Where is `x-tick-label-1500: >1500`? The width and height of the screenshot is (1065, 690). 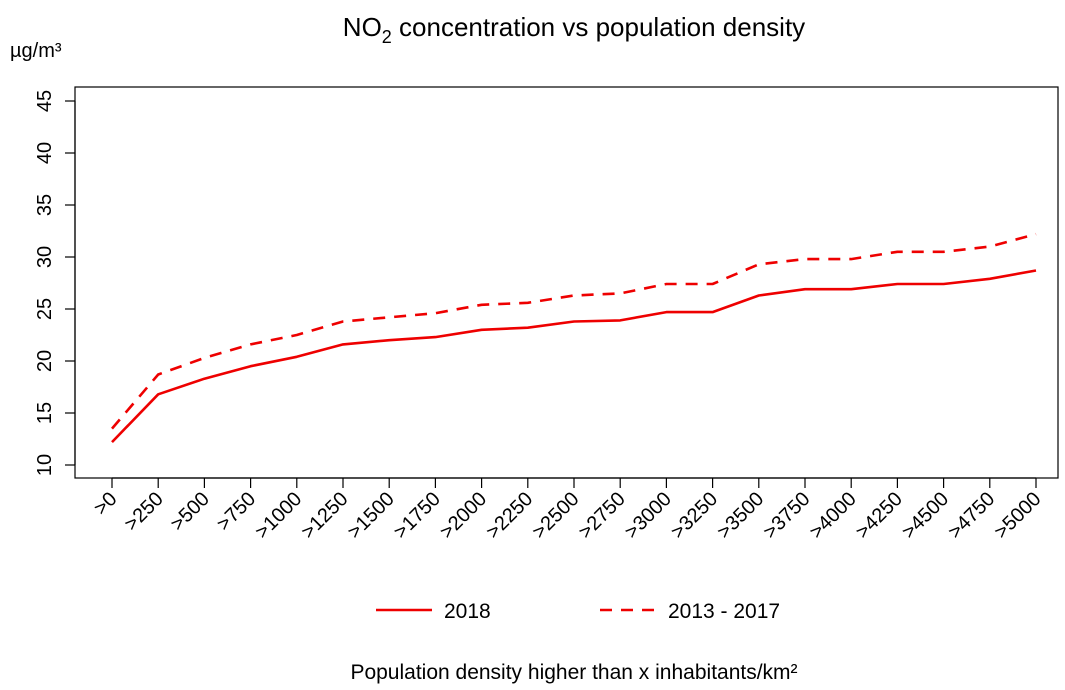
x-tick-label-1500: >1500 is located at coordinates (370, 515).